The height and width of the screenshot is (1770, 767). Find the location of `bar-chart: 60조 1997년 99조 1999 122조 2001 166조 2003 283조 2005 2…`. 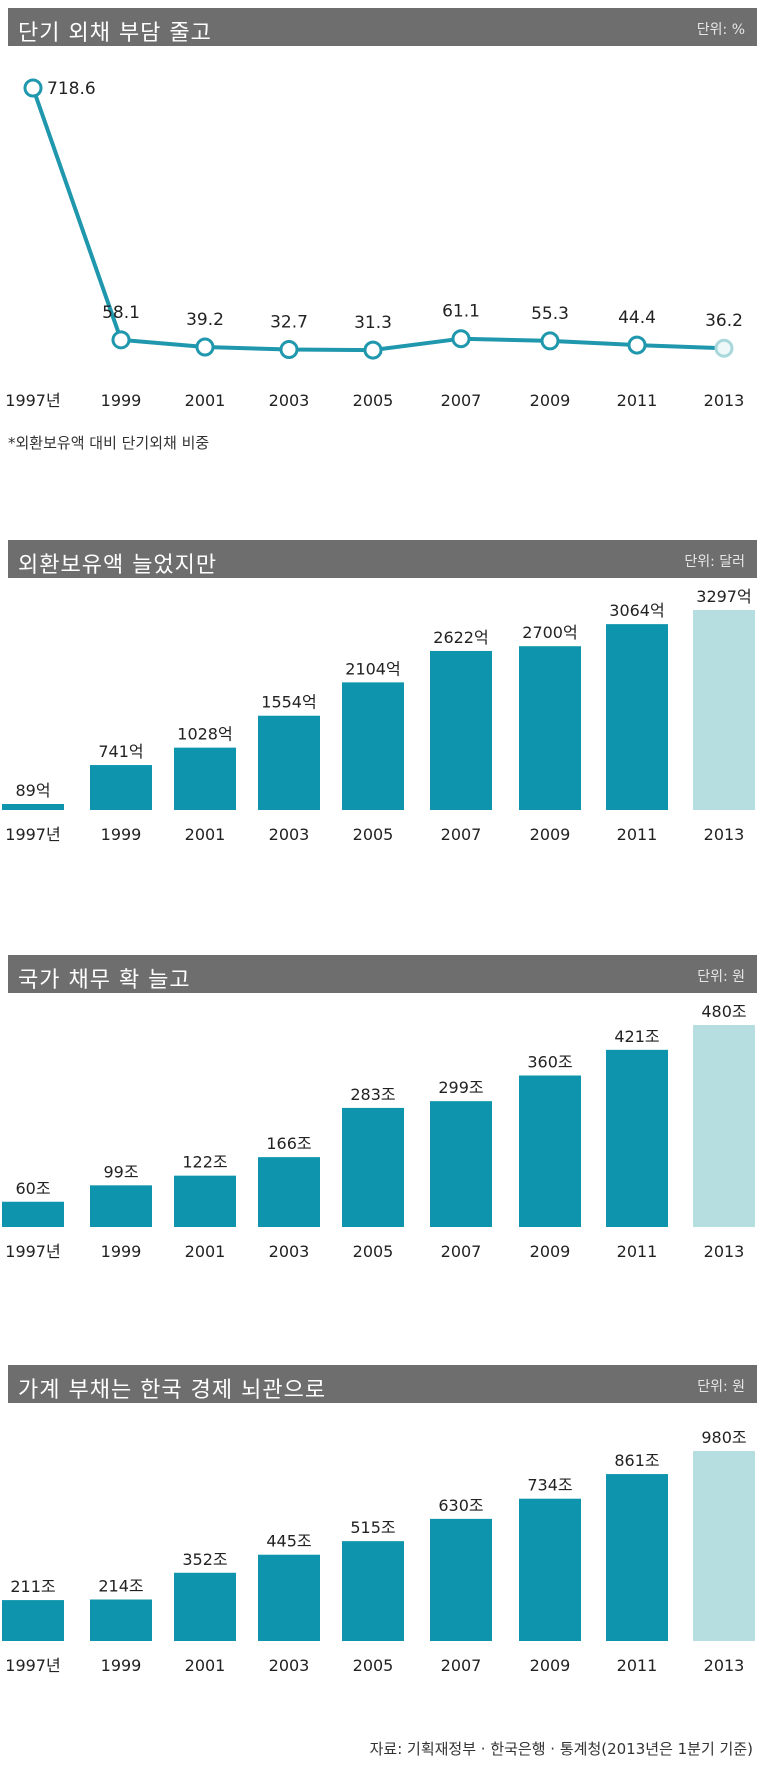

bar-chart: 60조 1997년 99조 1999 122조 2001 166조 2003 283조 2005 2… is located at coordinates (378, 1131).